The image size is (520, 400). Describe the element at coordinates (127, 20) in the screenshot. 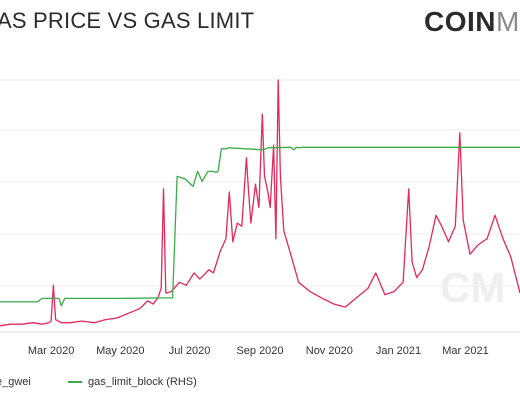

I see `chart-title: AS PRICE VS GAS LIMIT` at that location.